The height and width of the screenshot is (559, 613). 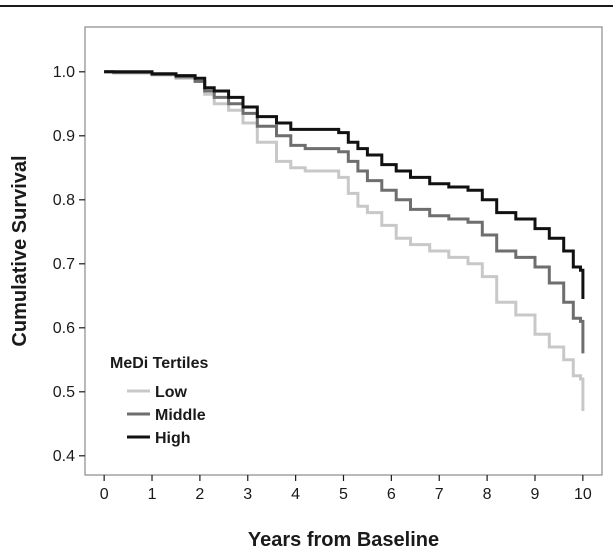 What do you see at coordinates (152, 494) in the screenshot?
I see `x-tick-label: 1` at bounding box center [152, 494].